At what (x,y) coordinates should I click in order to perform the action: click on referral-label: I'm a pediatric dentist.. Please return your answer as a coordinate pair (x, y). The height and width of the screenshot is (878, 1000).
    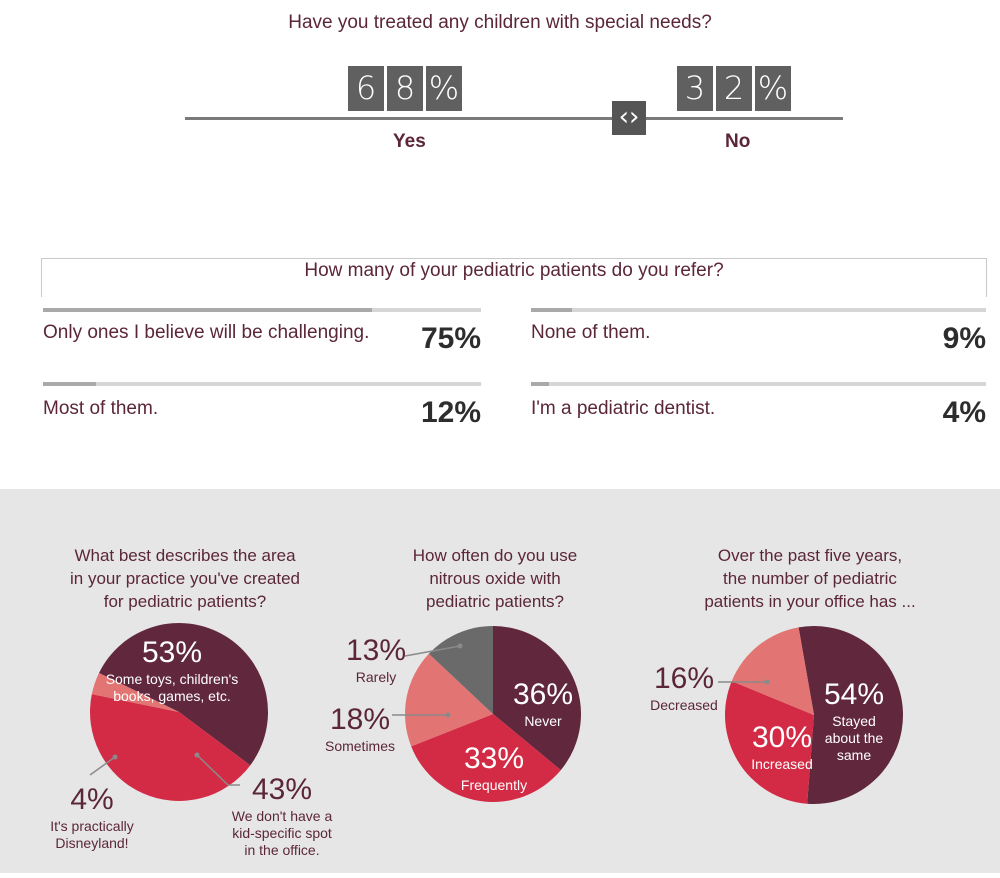
    Looking at the image, I should click on (623, 408).